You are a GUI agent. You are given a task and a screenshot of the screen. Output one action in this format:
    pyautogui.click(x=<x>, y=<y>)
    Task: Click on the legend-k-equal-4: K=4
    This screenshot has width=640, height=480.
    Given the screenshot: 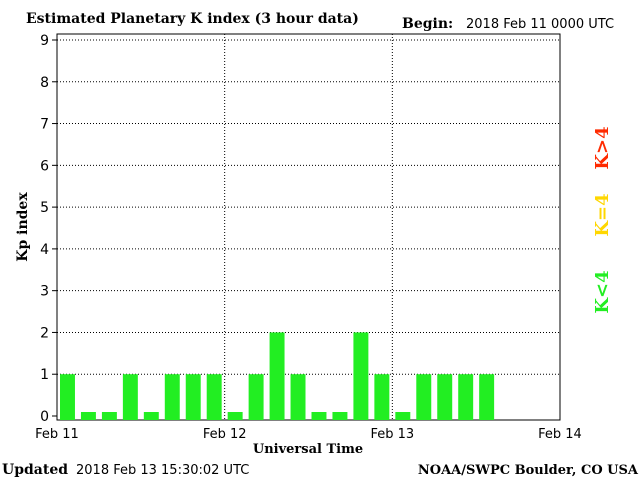 What is the action you would take?
    pyautogui.click(x=602, y=214)
    